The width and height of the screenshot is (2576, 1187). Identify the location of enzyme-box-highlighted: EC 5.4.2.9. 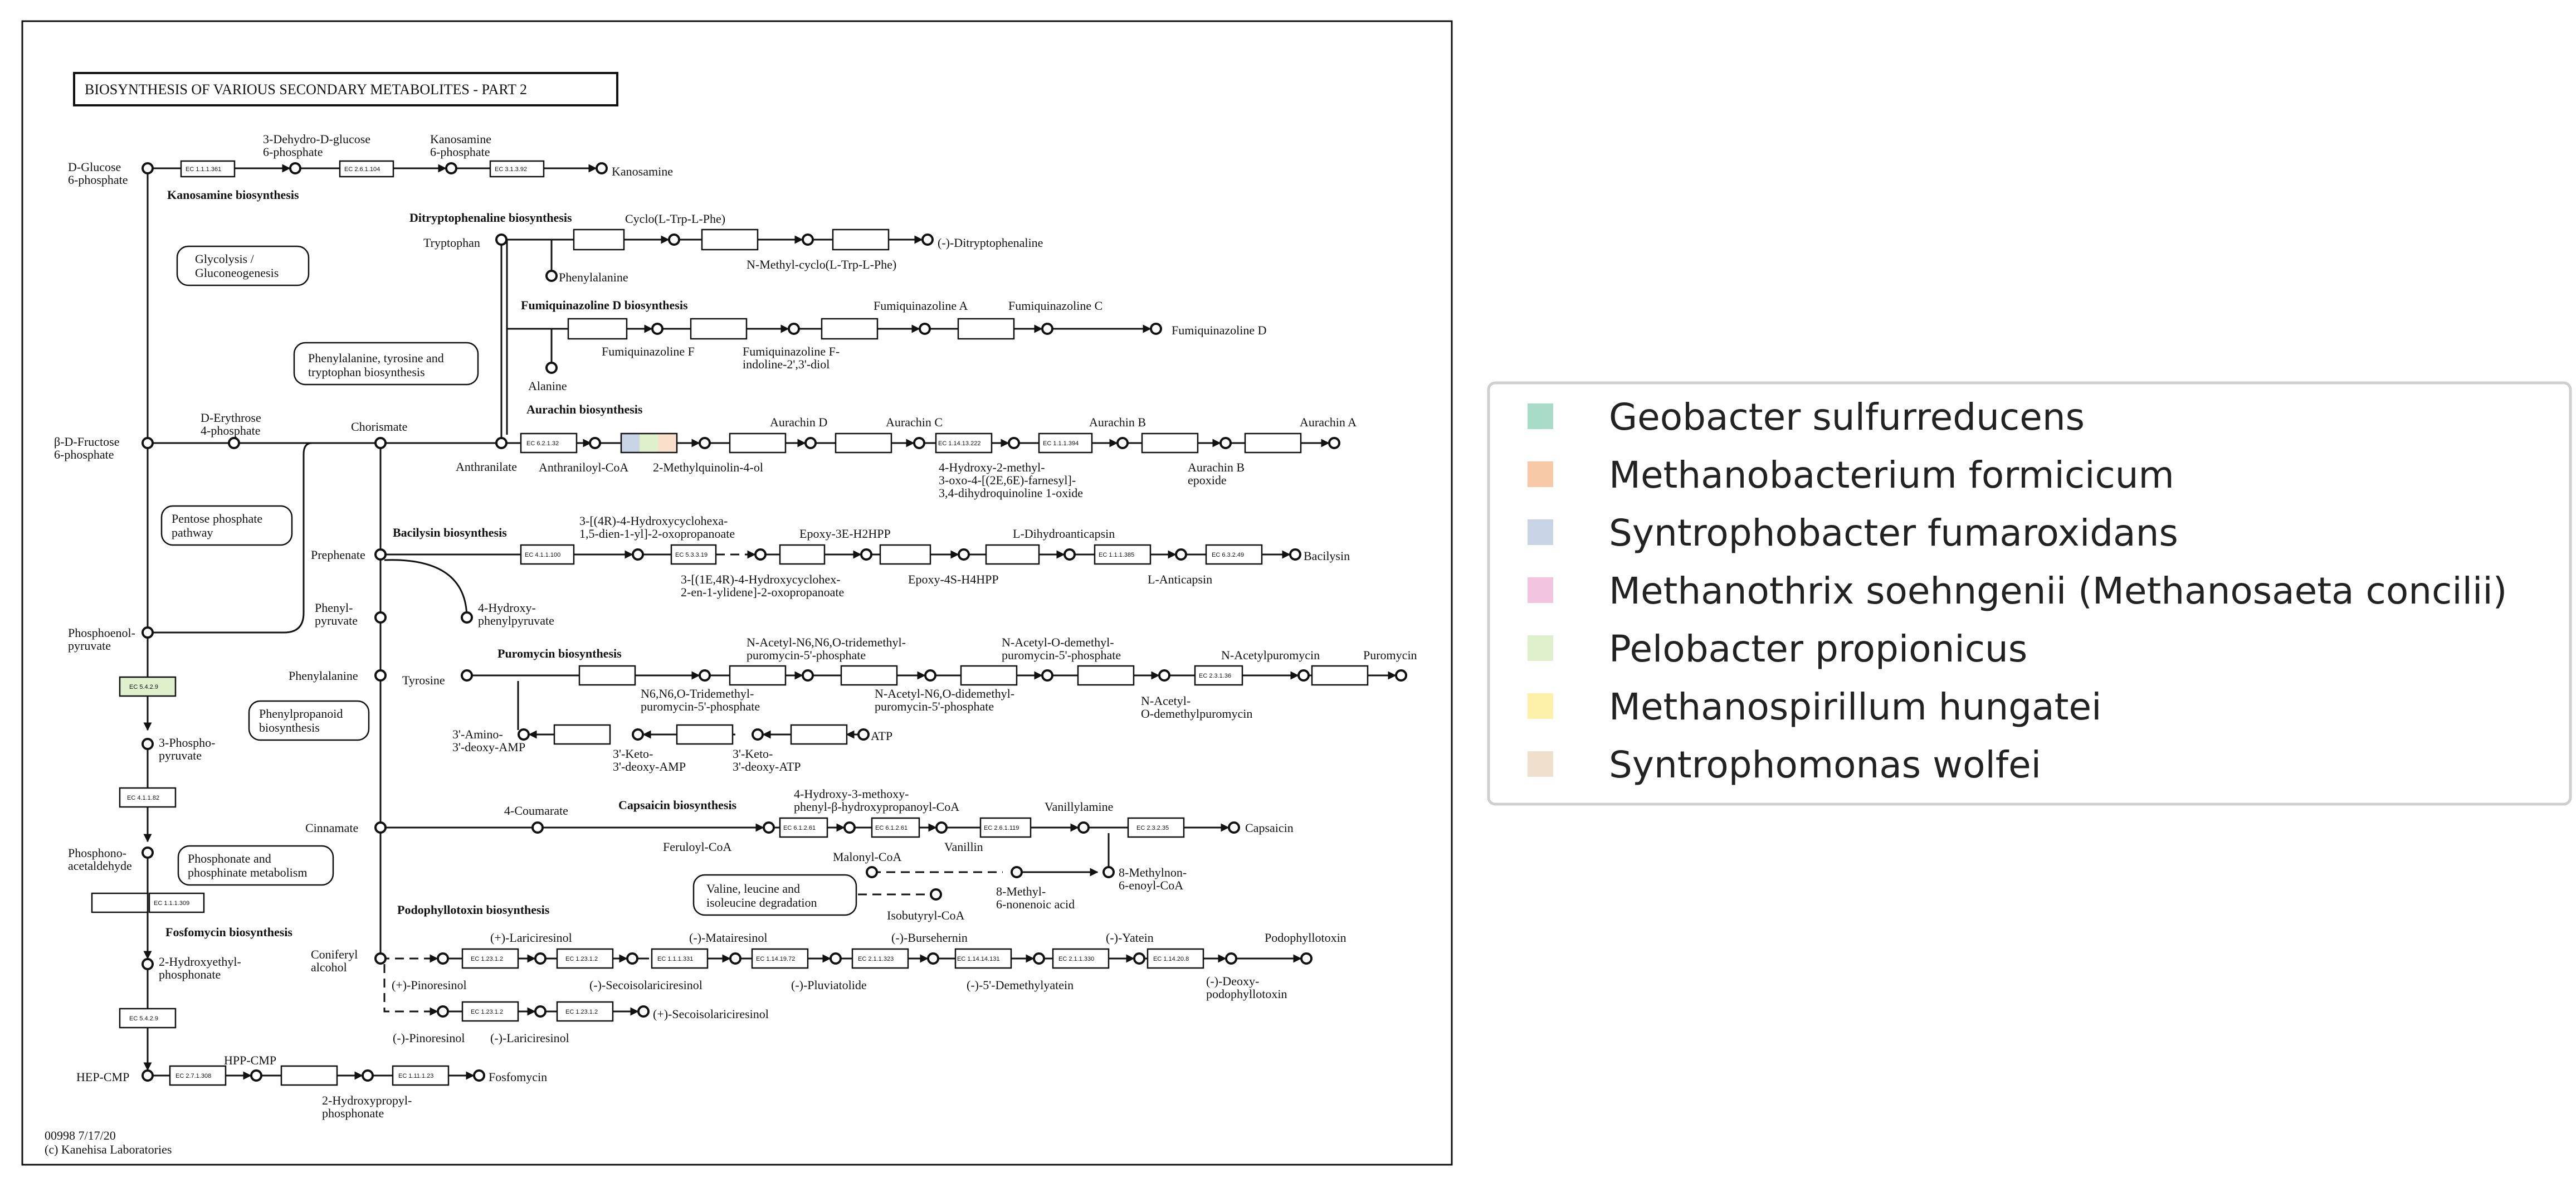
(148, 686).